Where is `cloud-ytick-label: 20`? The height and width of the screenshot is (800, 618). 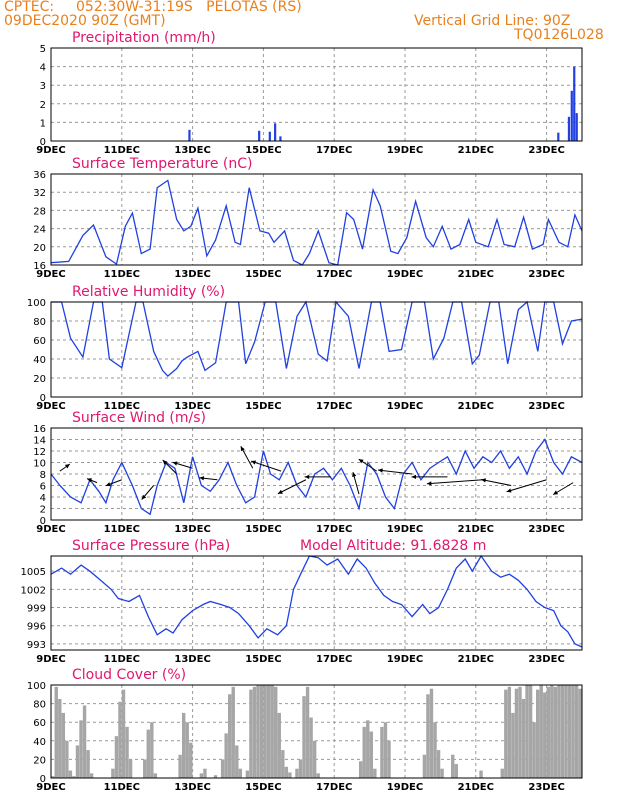 cloud-ytick-label: 20 is located at coordinates (39, 760).